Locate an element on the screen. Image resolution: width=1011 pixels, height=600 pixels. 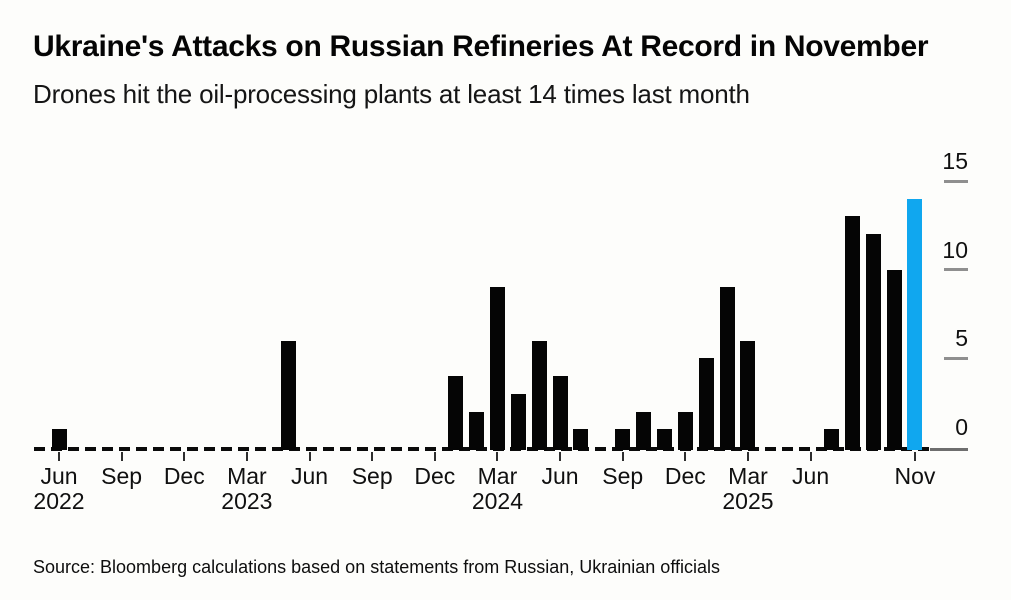
bar-oct-2025 is located at coordinates (894, 359).